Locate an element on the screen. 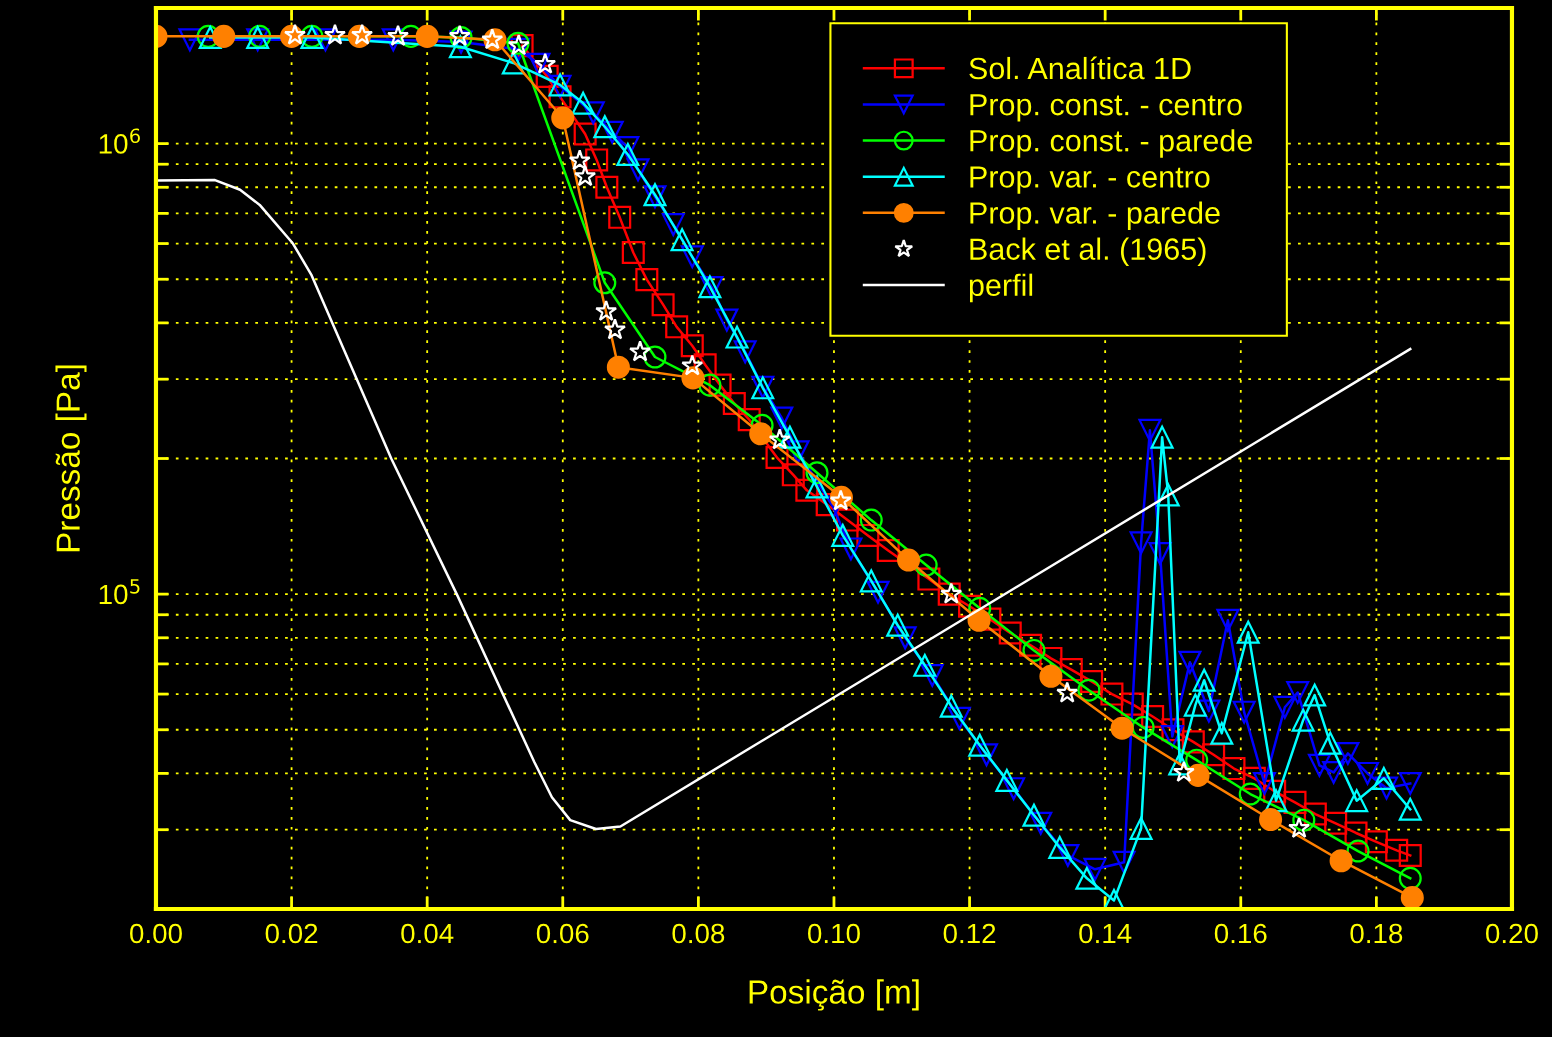 Image resolution: width=1552 pixels, height=1037 pixels. x-tick-label: 0.12 is located at coordinates (969, 933).